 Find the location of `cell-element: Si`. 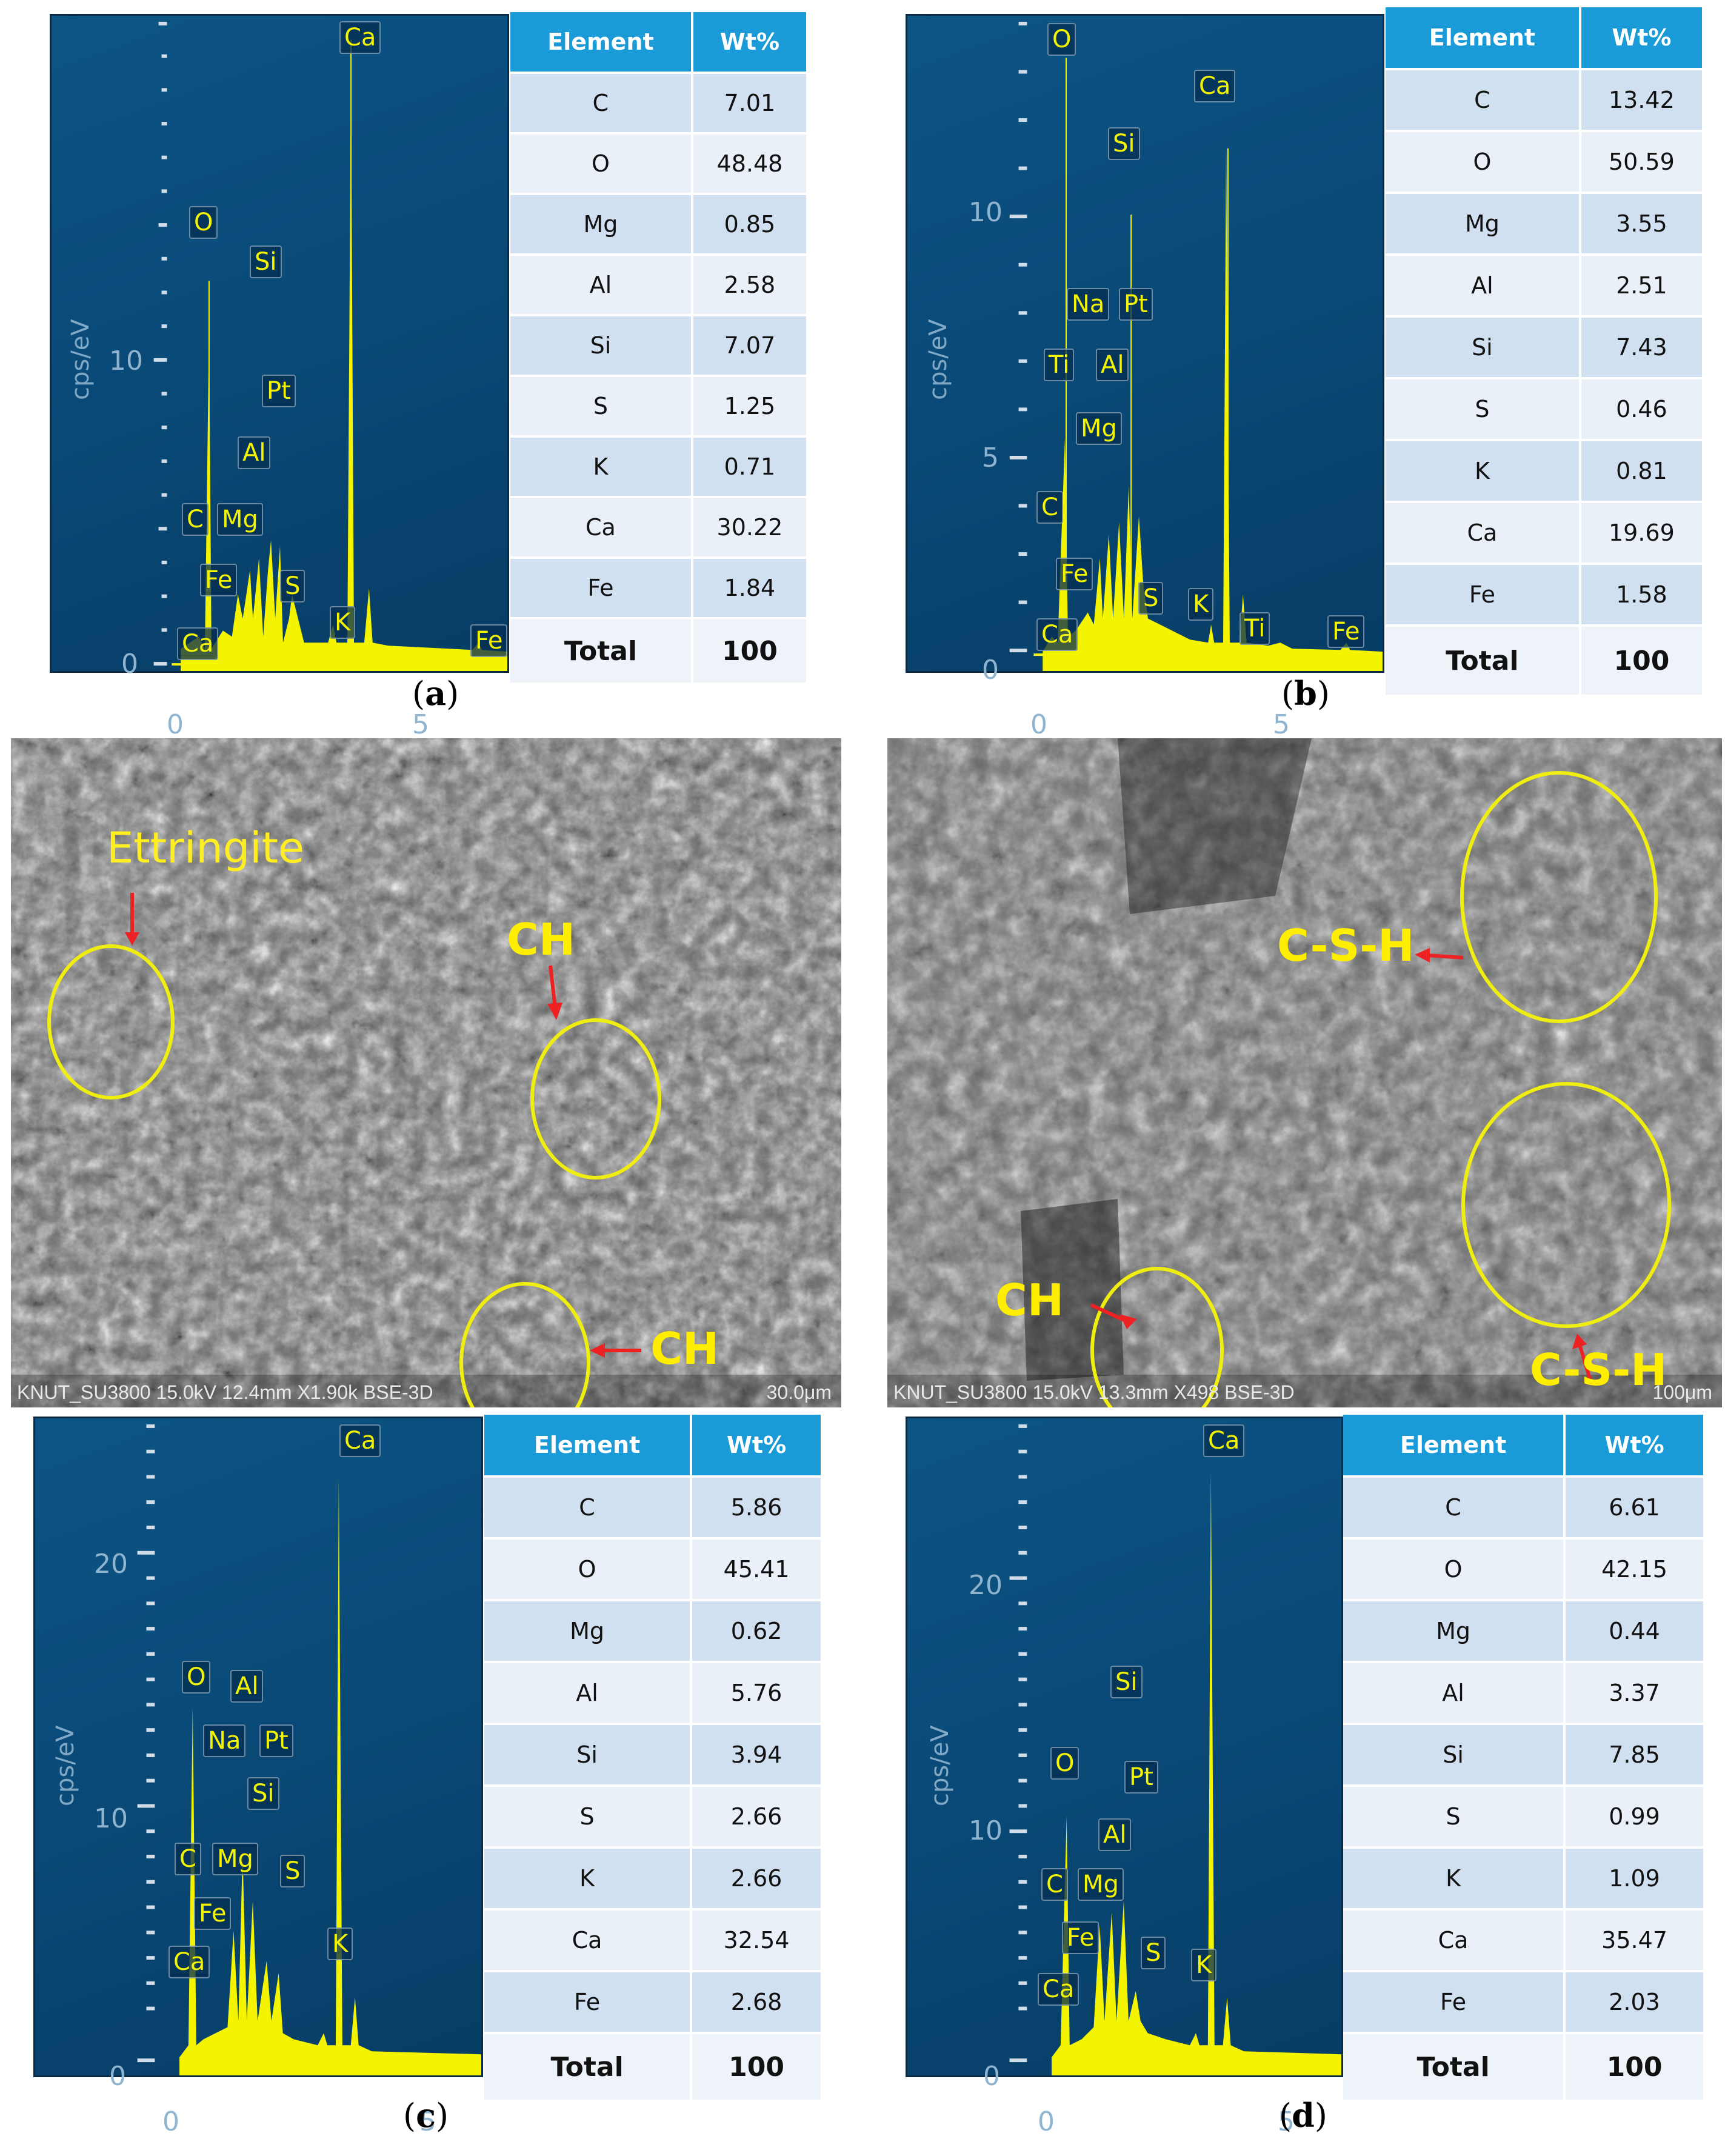

cell-element: Si is located at coordinates (1453, 1755).